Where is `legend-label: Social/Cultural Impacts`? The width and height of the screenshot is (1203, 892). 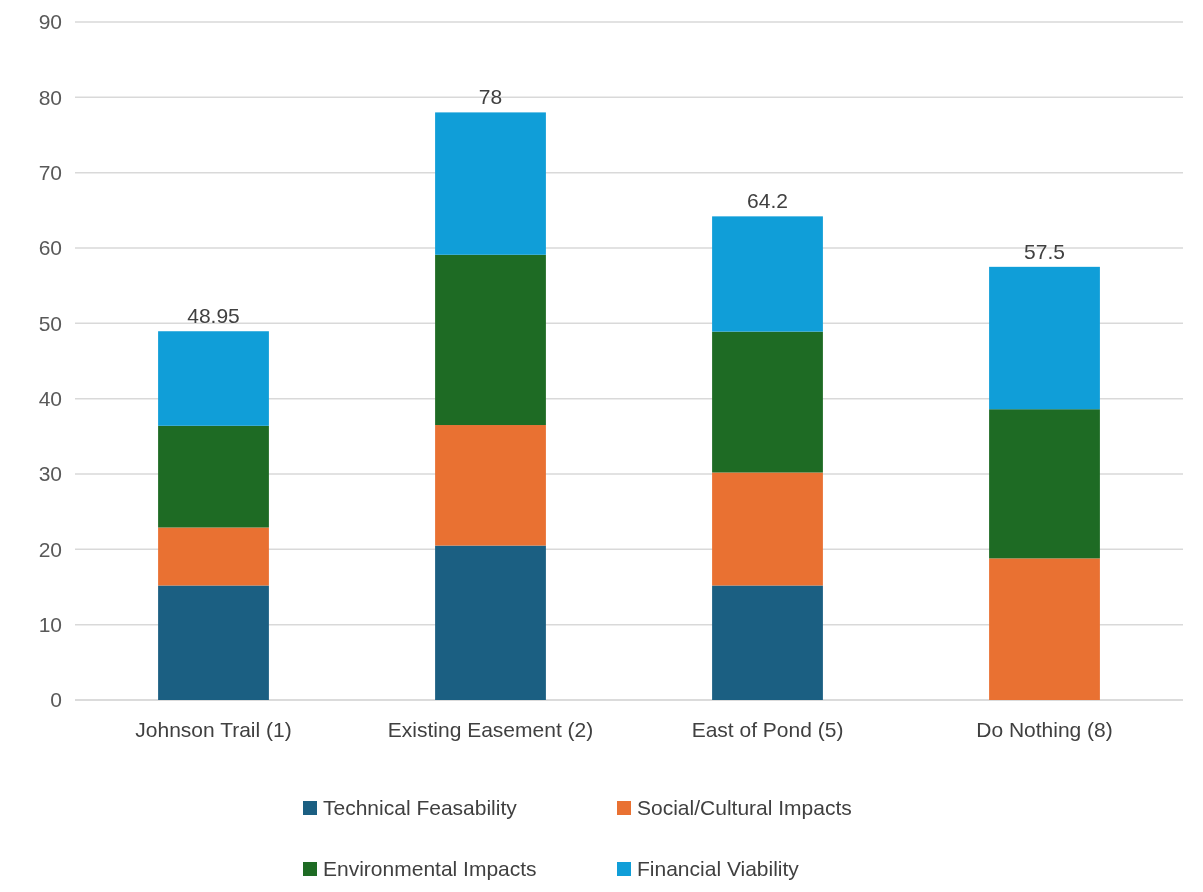 legend-label: Social/Cultural Impacts is located at coordinates (744, 807).